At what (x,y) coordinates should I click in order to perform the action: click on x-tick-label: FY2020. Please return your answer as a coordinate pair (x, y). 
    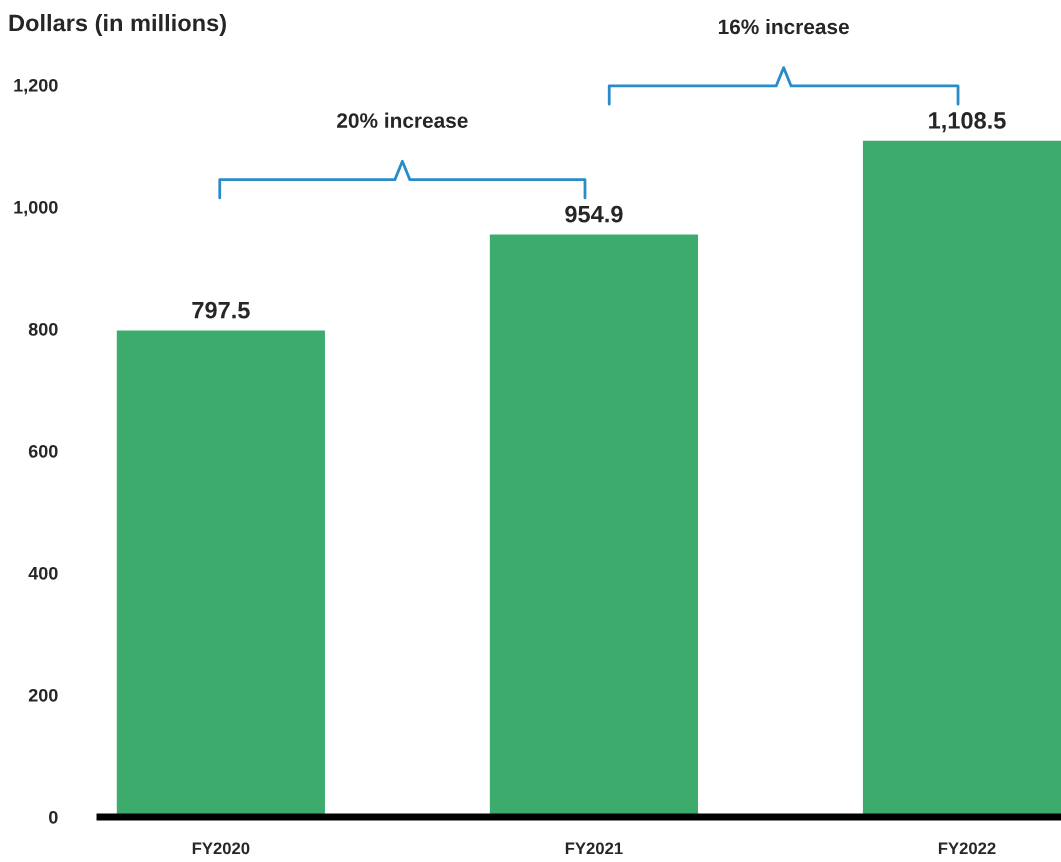
    Looking at the image, I should click on (221, 848).